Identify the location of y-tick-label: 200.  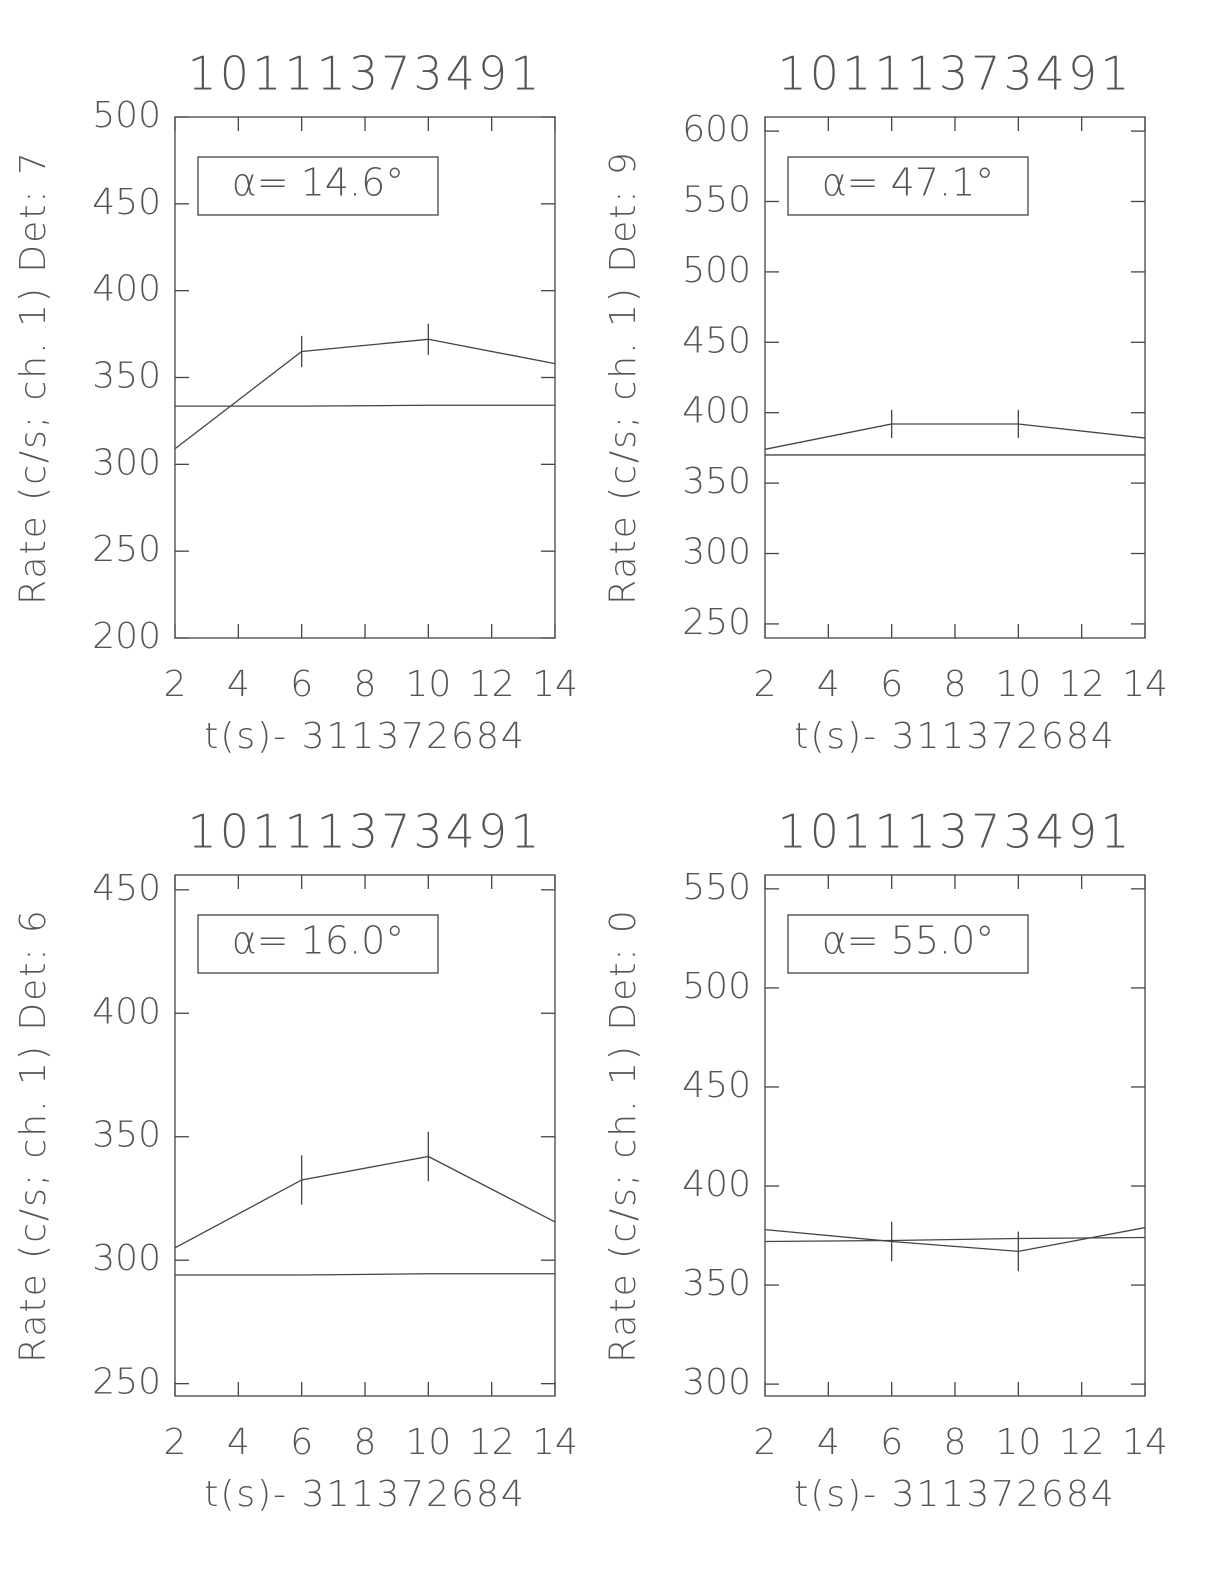
(126, 636).